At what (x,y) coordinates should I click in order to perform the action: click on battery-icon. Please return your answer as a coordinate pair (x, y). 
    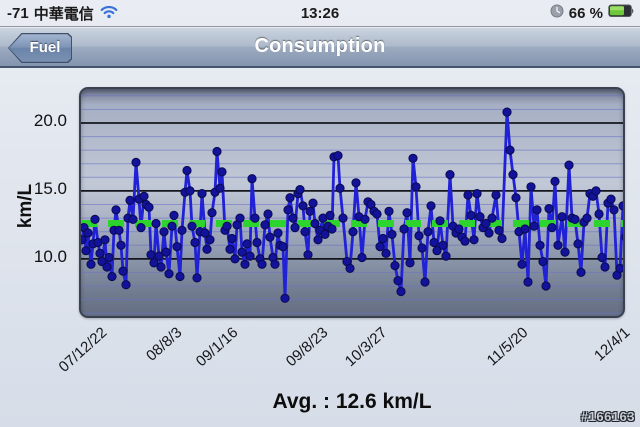
    Looking at the image, I should click on (621, 13).